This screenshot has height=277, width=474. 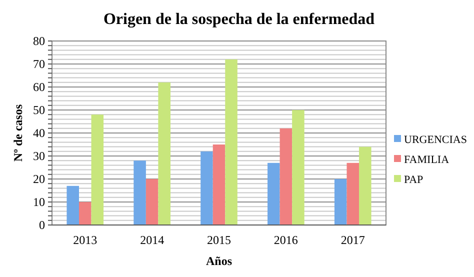 I want to click on x-tick-label: 2014, so click(x=152, y=240).